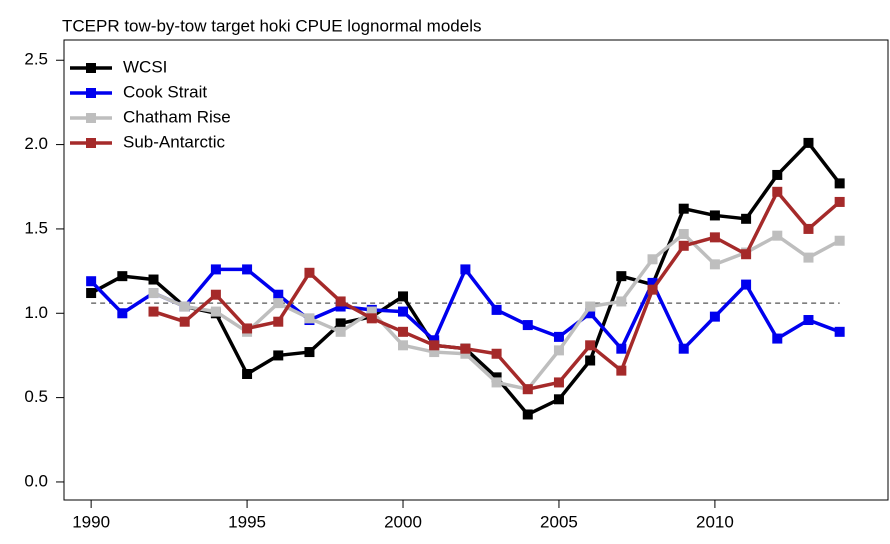 The width and height of the screenshot is (890, 544). What do you see at coordinates (145, 66) in the screenshot?
I see `legend-label: WCSI` at bounding box center [145, 66].